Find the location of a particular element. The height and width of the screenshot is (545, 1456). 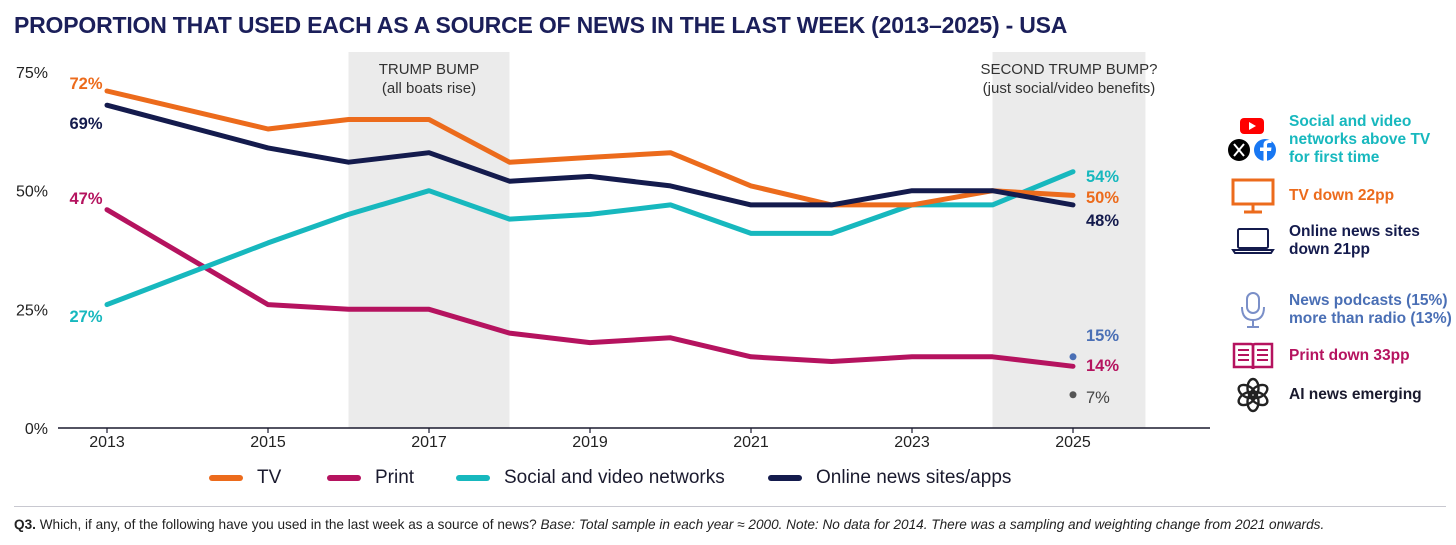

side-note-print-text: Print down 33pp is located at coordinates (1349, 355).